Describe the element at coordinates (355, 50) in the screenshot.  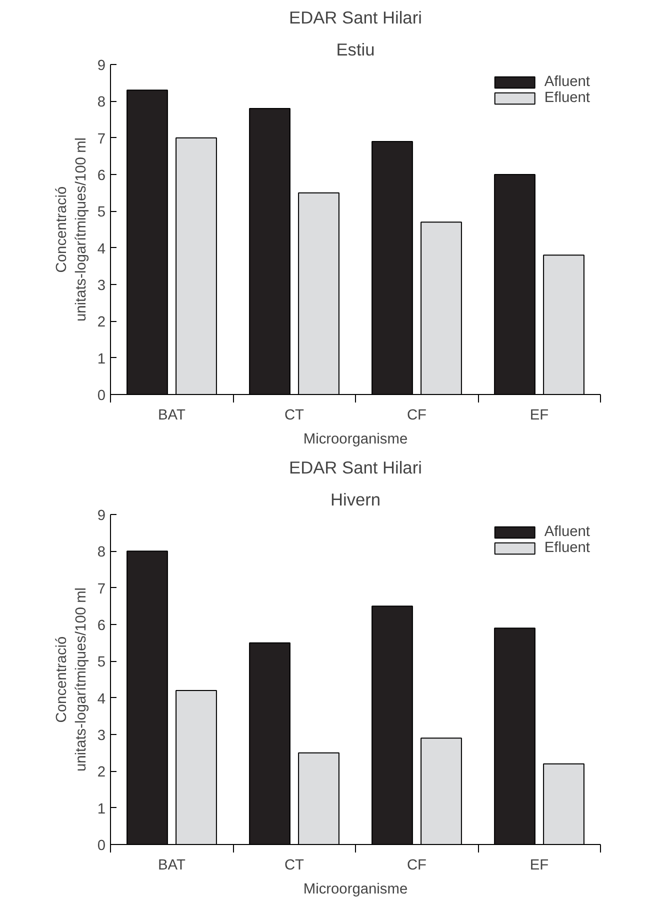
I see `chart-subtitle: Estiu` at that location.